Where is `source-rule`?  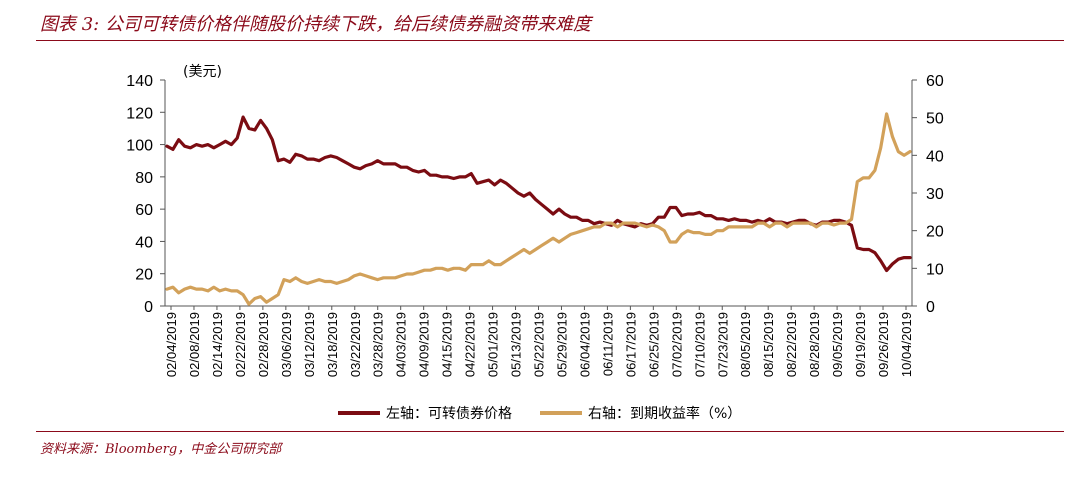
source-rule is located at coordinates (550, 431).